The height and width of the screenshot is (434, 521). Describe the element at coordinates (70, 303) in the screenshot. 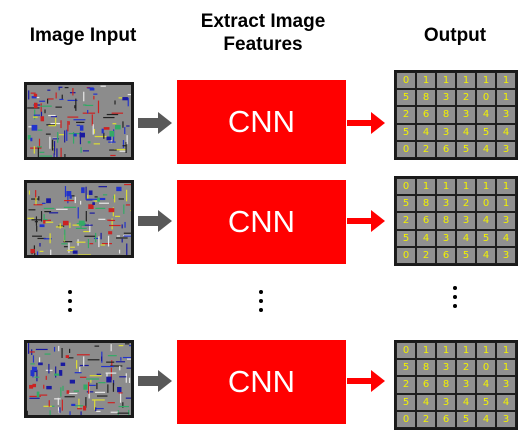

I see `ellipsis-input` at that location.